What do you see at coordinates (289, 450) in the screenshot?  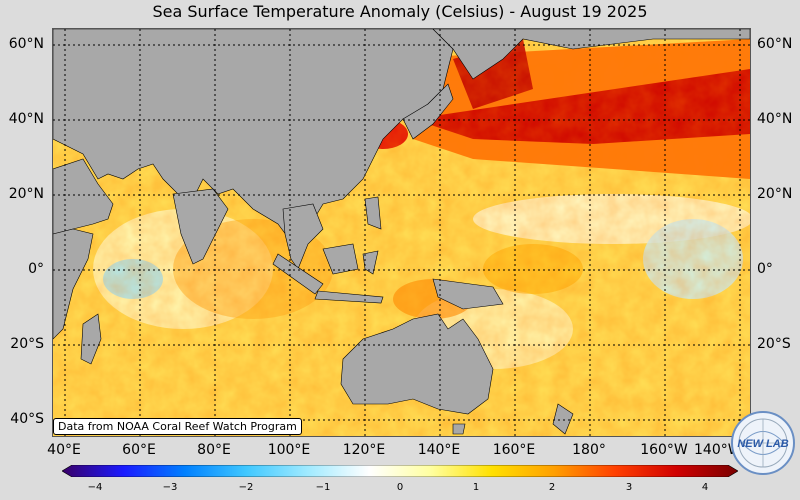 I see `lon-label: 100°E` at bounding box center [289, 450].